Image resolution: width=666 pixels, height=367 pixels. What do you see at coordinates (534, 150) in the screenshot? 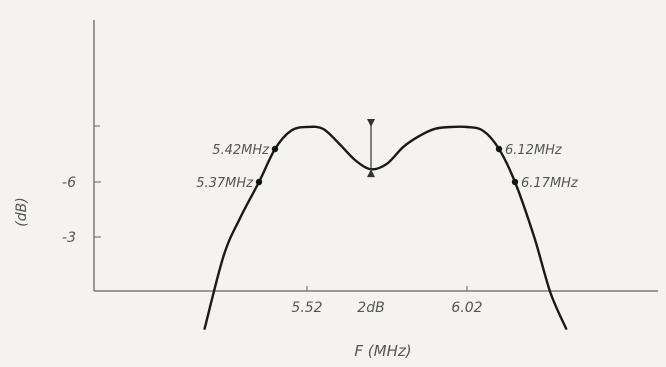
I see `annotation-label: 6.12MHz` at bounding box center [534, 150].